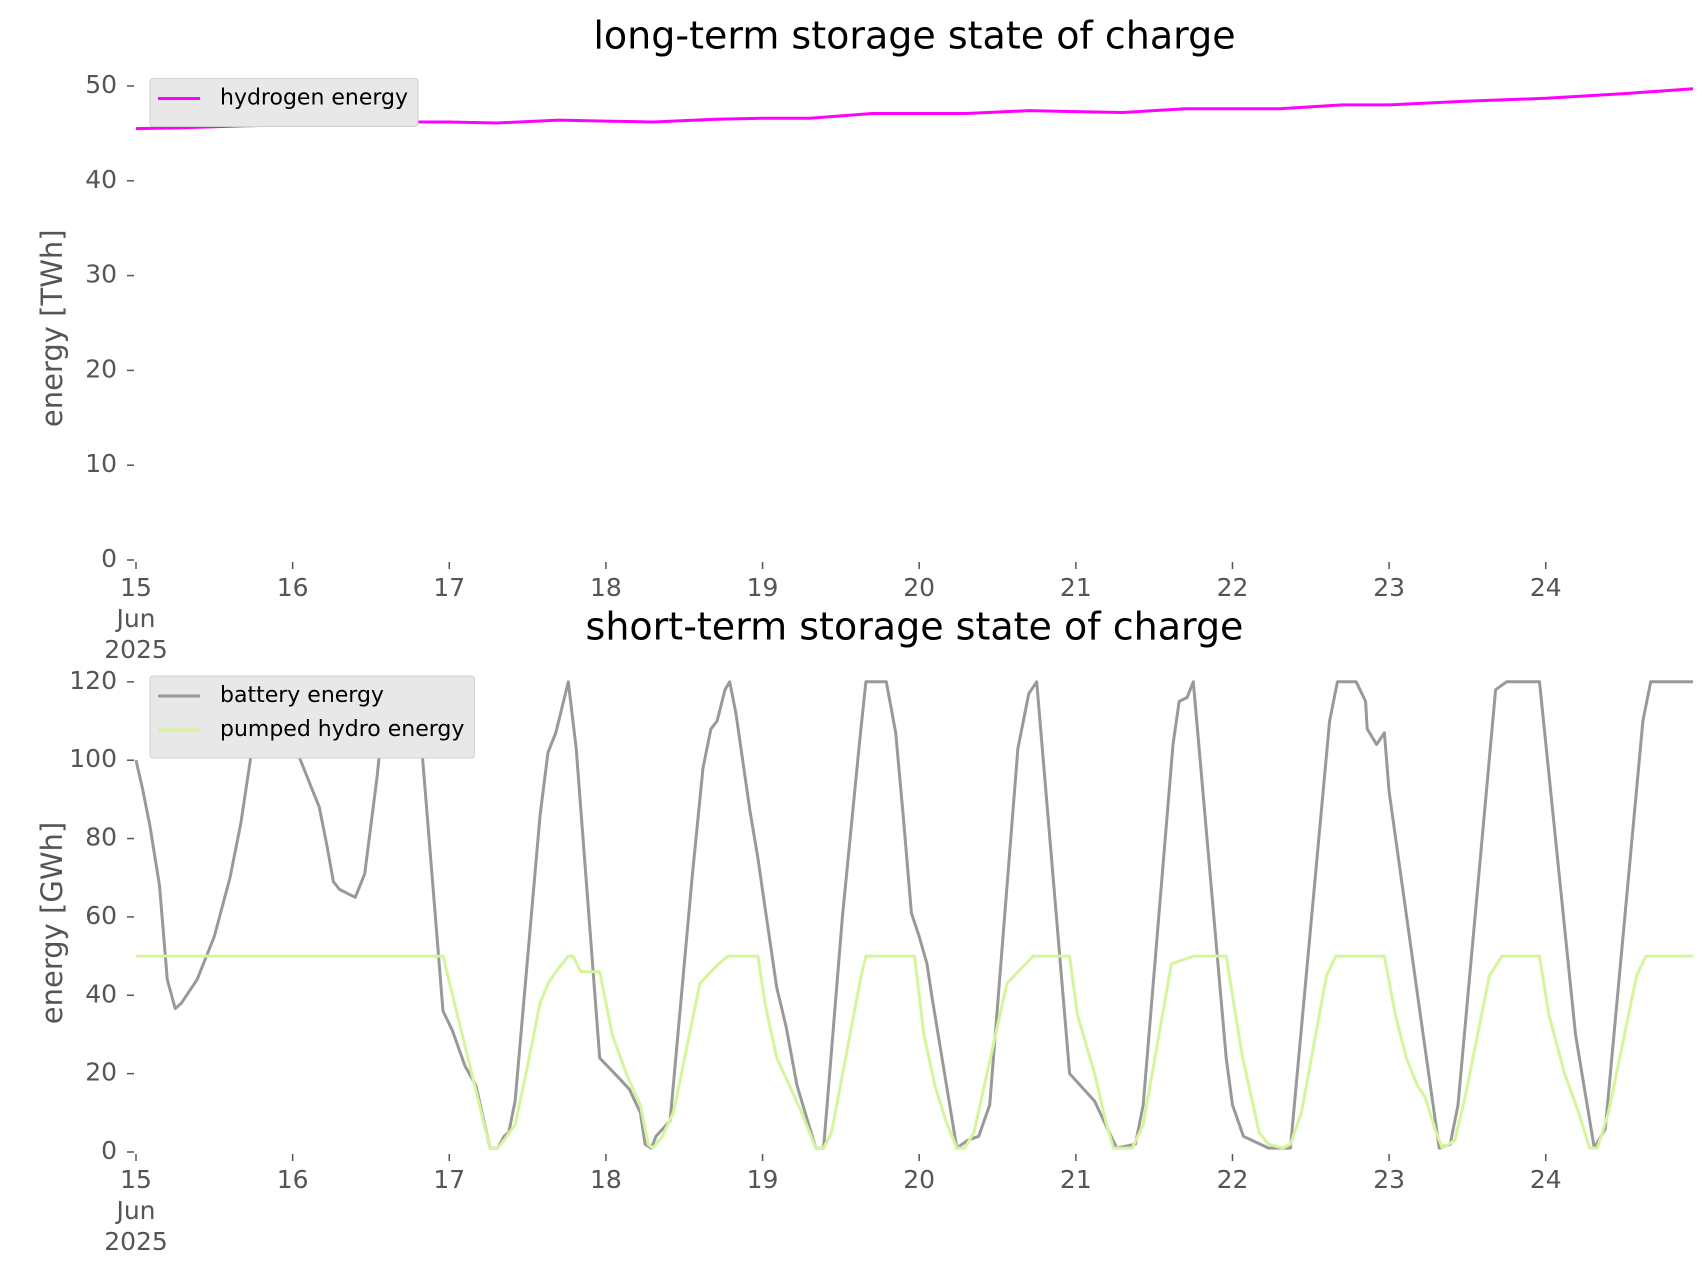 This screenshot has height=1277, width=1706. Describe the element at coordinates (914, 1052) in the screenshot. I see `series-line` at that location.